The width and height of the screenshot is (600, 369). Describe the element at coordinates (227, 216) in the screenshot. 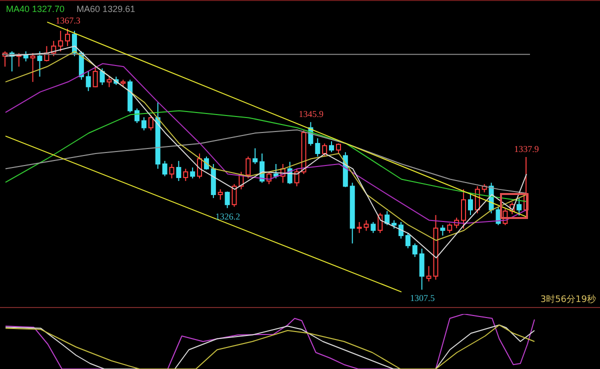

I see `annotation: 1326.2` at that location.